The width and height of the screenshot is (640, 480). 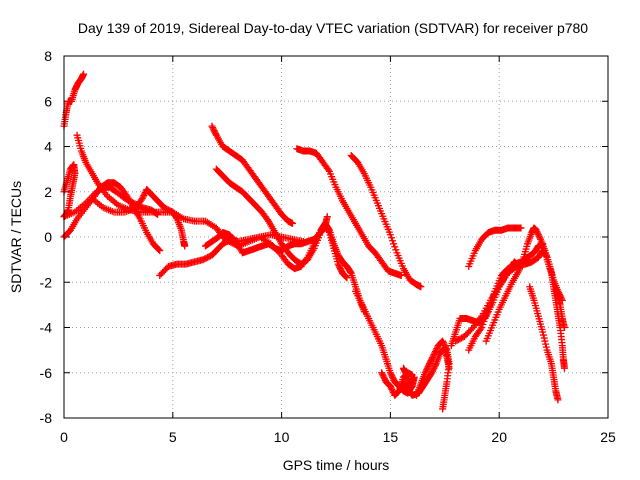 What do you see at coordinates (16, 237) in the screenshot?
I see `y-axis-label: SDTVAR / TECUs` at bounding box center [16, 237].